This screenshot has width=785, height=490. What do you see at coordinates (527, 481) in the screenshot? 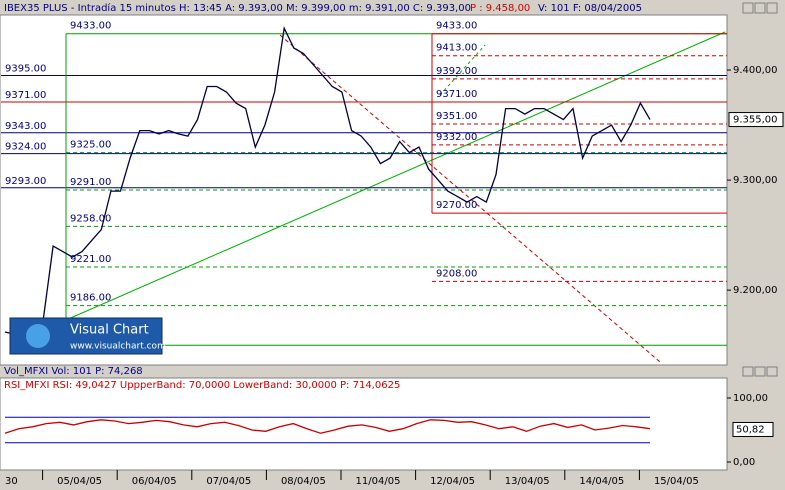
I see `x-tick-label: 13/04/05` at bounding box center [527, 481].